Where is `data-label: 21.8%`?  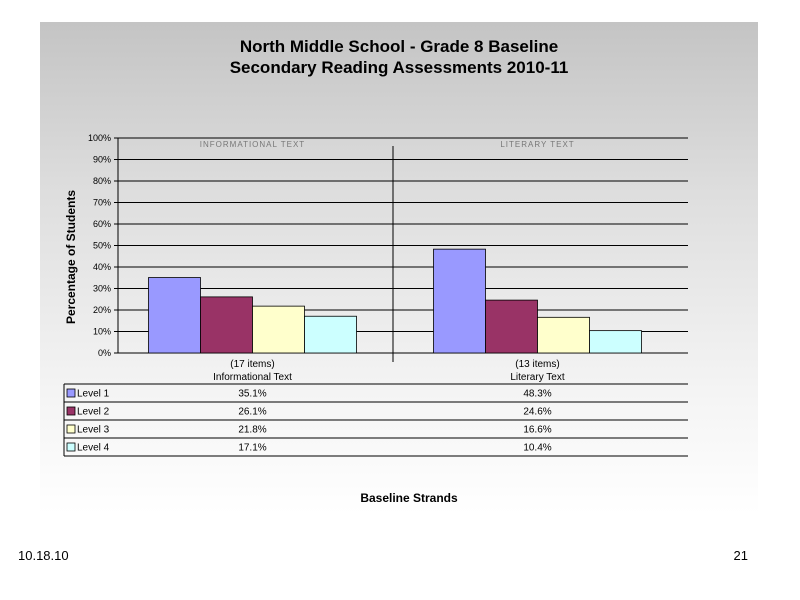 data-label: 21.8% is located at coordinates (252, 430).